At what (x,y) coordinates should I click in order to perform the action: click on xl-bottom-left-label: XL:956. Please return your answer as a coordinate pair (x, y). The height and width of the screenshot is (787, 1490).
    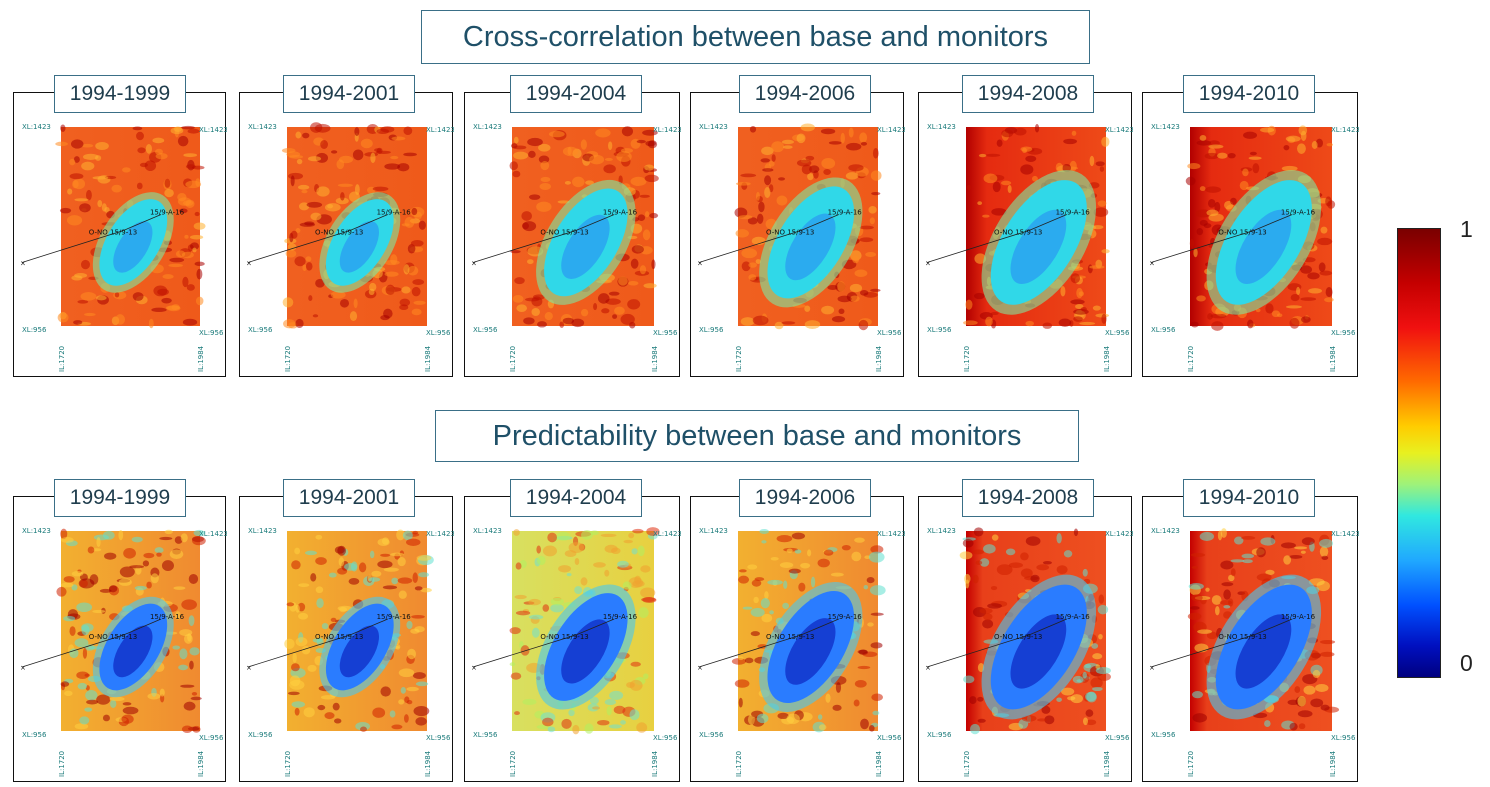
    Looking at the image, I should click on (1163, 330).